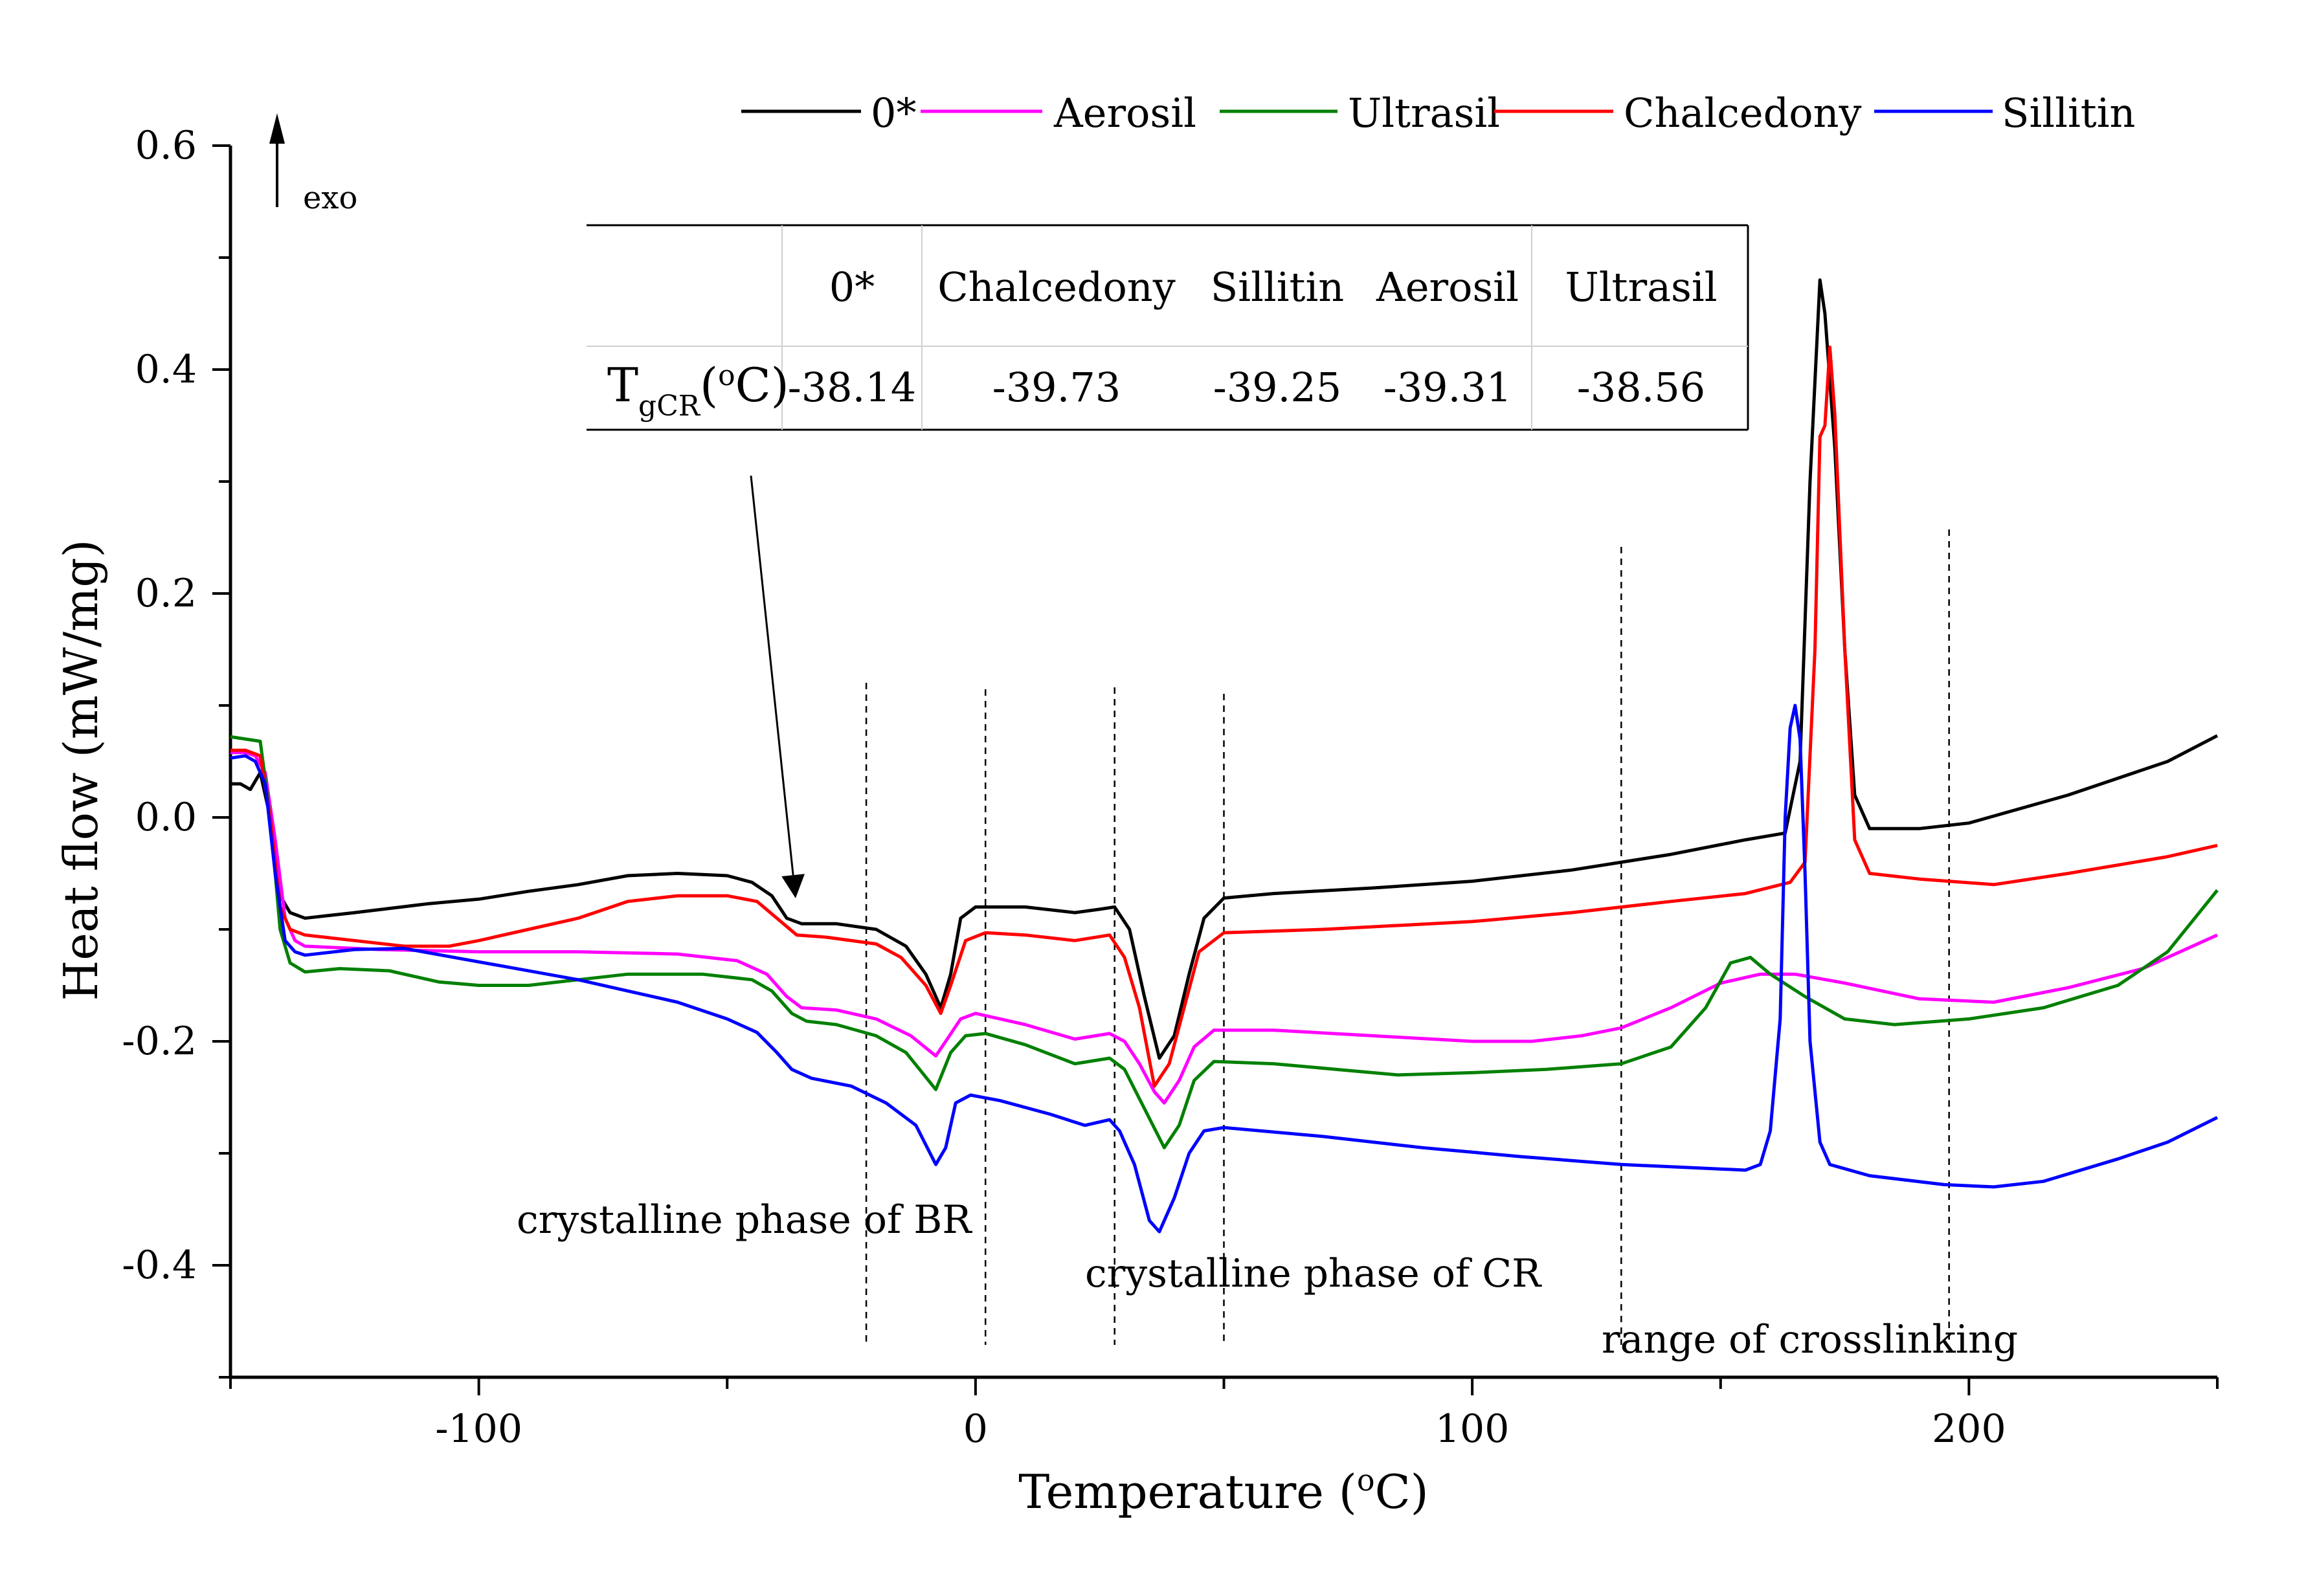 The image size is (2317, 1596). What do you see at coordinates (1641, 387) in the screenshot?
I see `table-value-ultrasil: -38.56` at bounding box center [1641, 387].